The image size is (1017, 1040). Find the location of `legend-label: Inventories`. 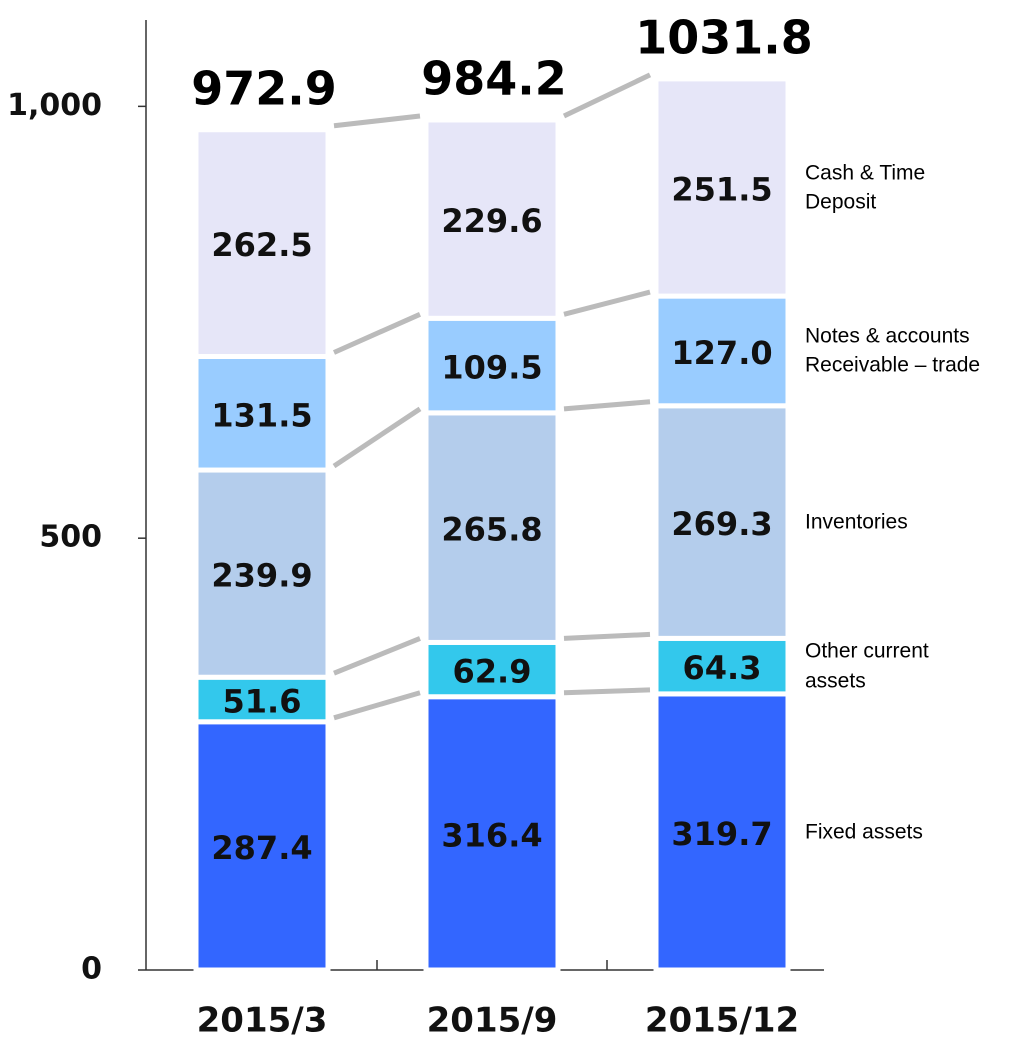

legend-label: Inventories is located at coordinates (856, 522).